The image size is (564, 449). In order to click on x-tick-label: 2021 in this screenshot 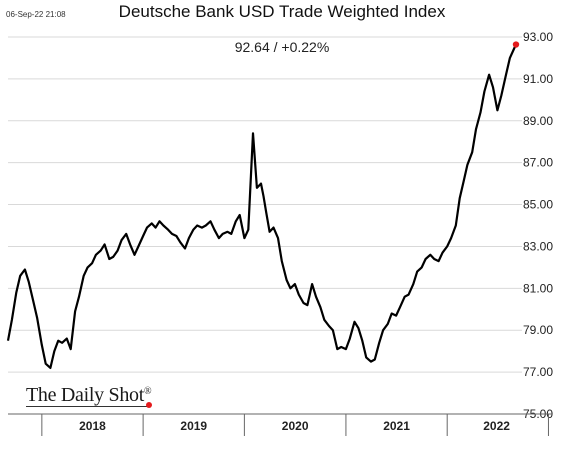, I will do `click(396, 426)`.